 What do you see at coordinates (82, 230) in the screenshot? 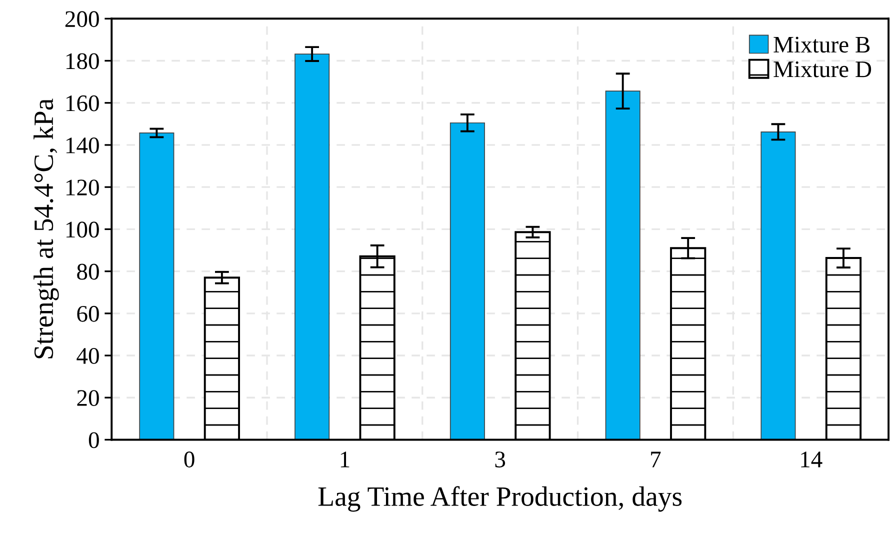
I see `y-tick-label: 100` at bounding box center [82, 230].